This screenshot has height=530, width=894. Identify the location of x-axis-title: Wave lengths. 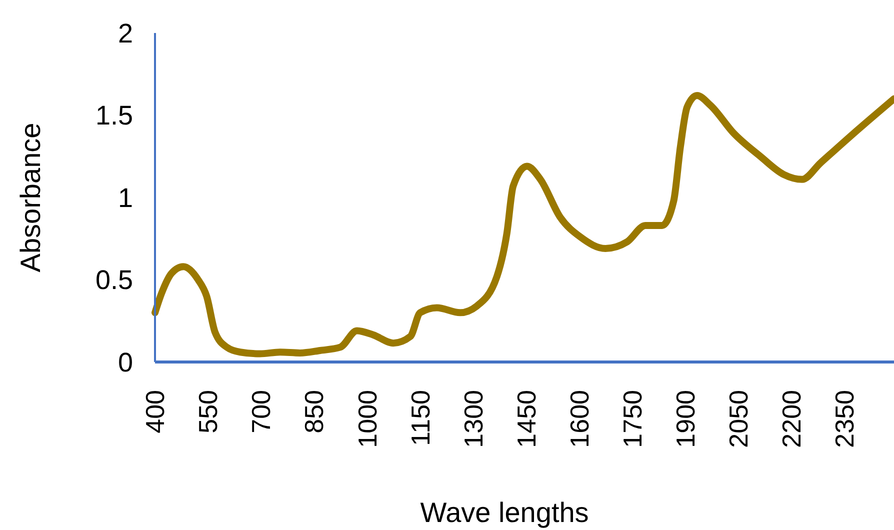
(504, 512).